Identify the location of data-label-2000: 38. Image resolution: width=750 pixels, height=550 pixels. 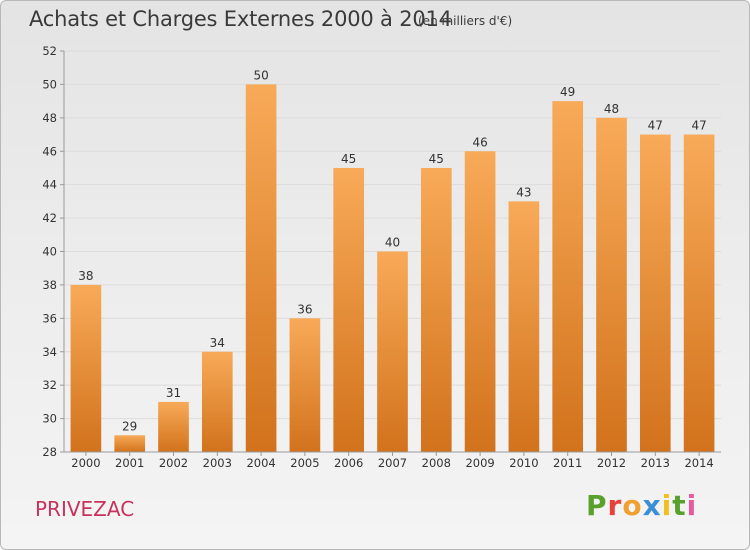
(85, 276).